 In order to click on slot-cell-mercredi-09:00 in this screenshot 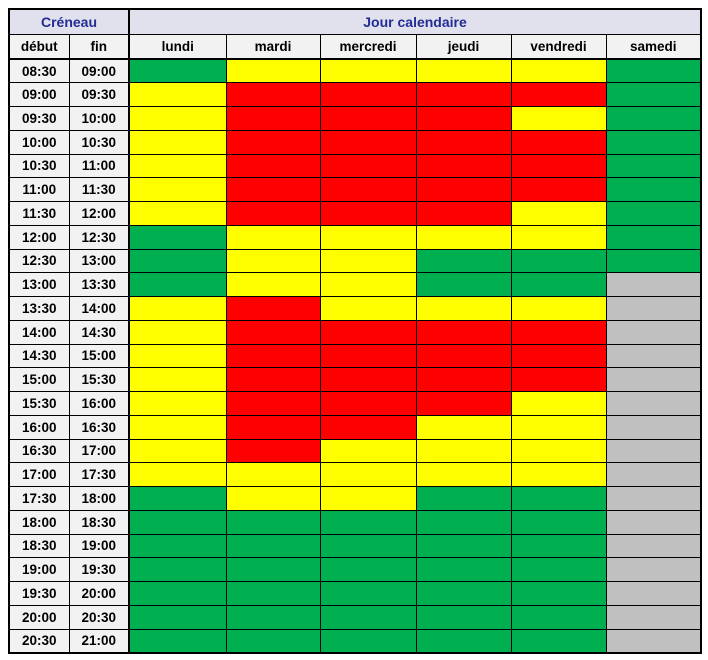, I will do `click(368, 94)`.